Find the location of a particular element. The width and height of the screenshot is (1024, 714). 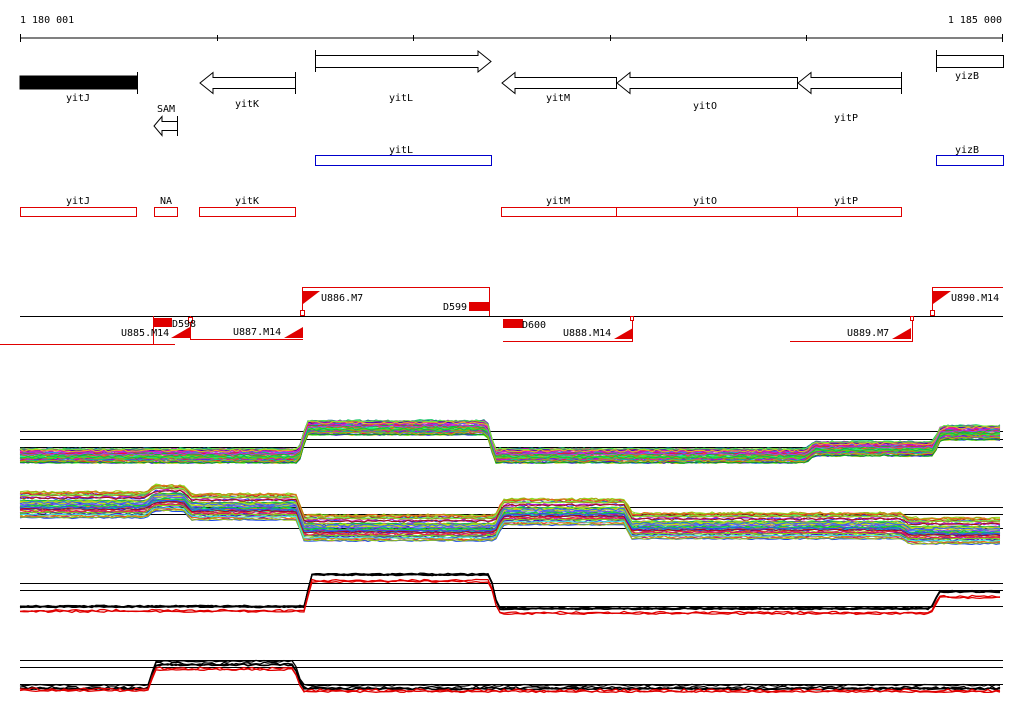

gene-yitL-label: yitL is located at coordinates (401, 98).